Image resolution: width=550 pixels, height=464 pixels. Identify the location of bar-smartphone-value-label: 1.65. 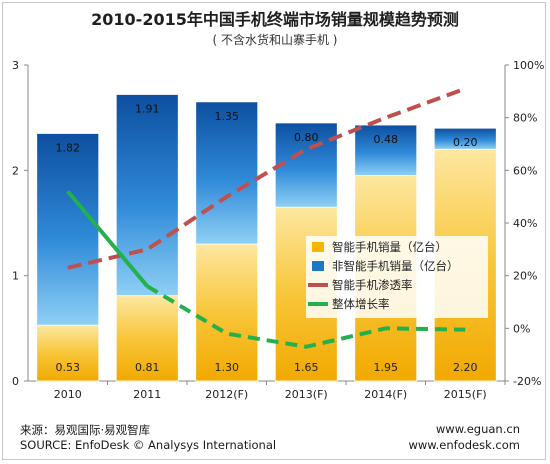
(306, 367).